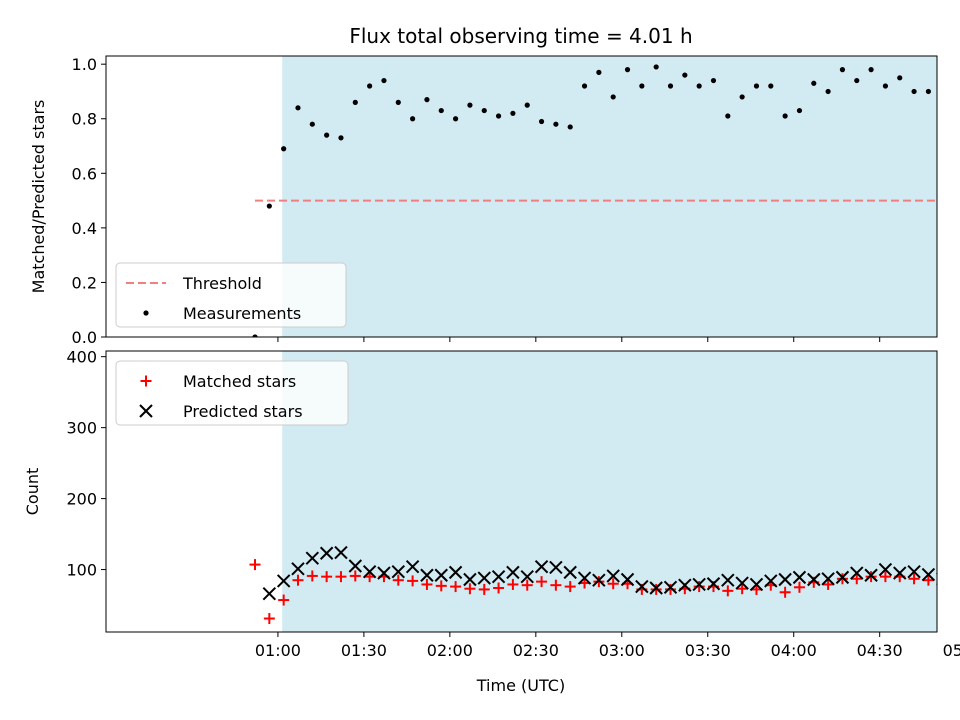 The width and height of the screenshot is (960, 720). I want to click on y-tick-label: 0.2, so click(84, 282).